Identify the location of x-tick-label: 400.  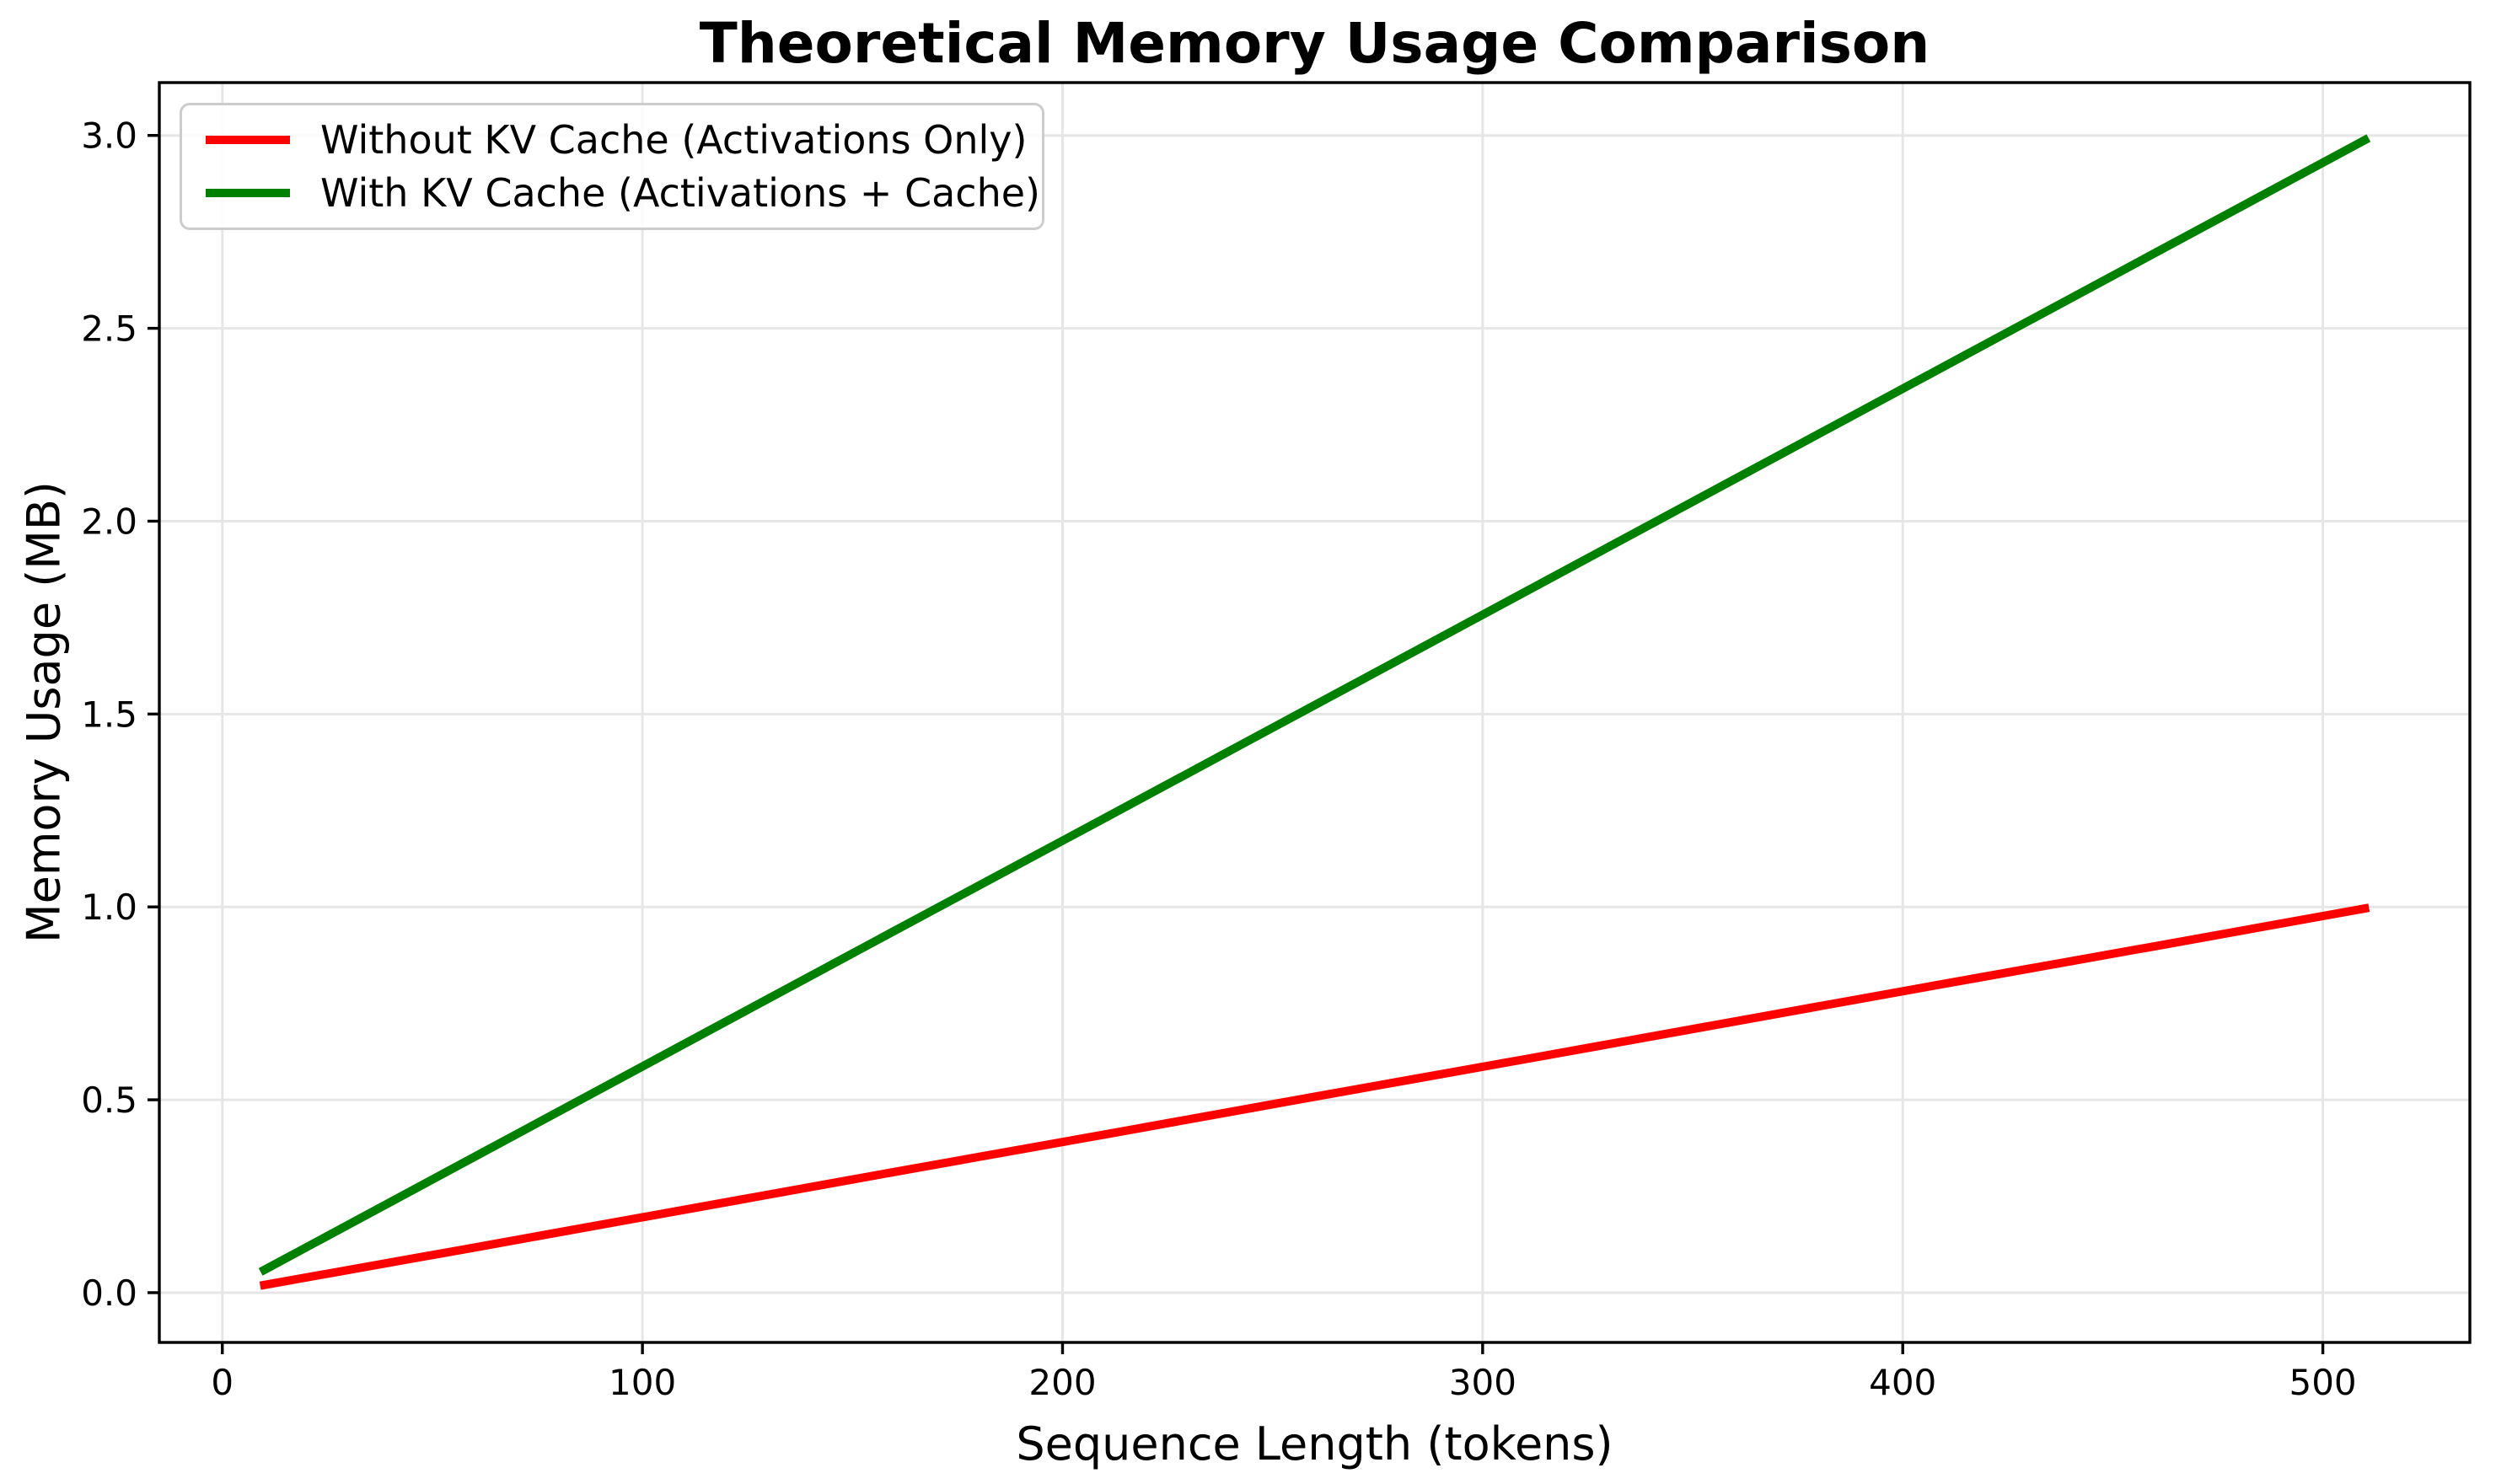
(1902, 1382).